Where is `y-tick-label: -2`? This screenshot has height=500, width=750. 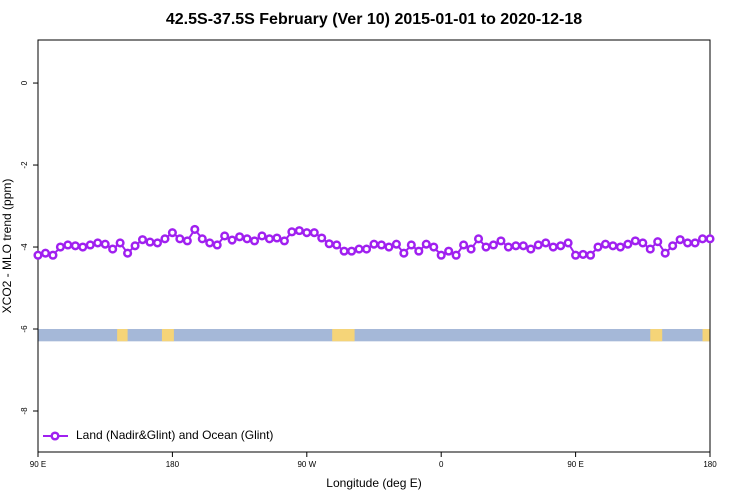 y-tick-label: -2 is located at coordinates (24, 165).